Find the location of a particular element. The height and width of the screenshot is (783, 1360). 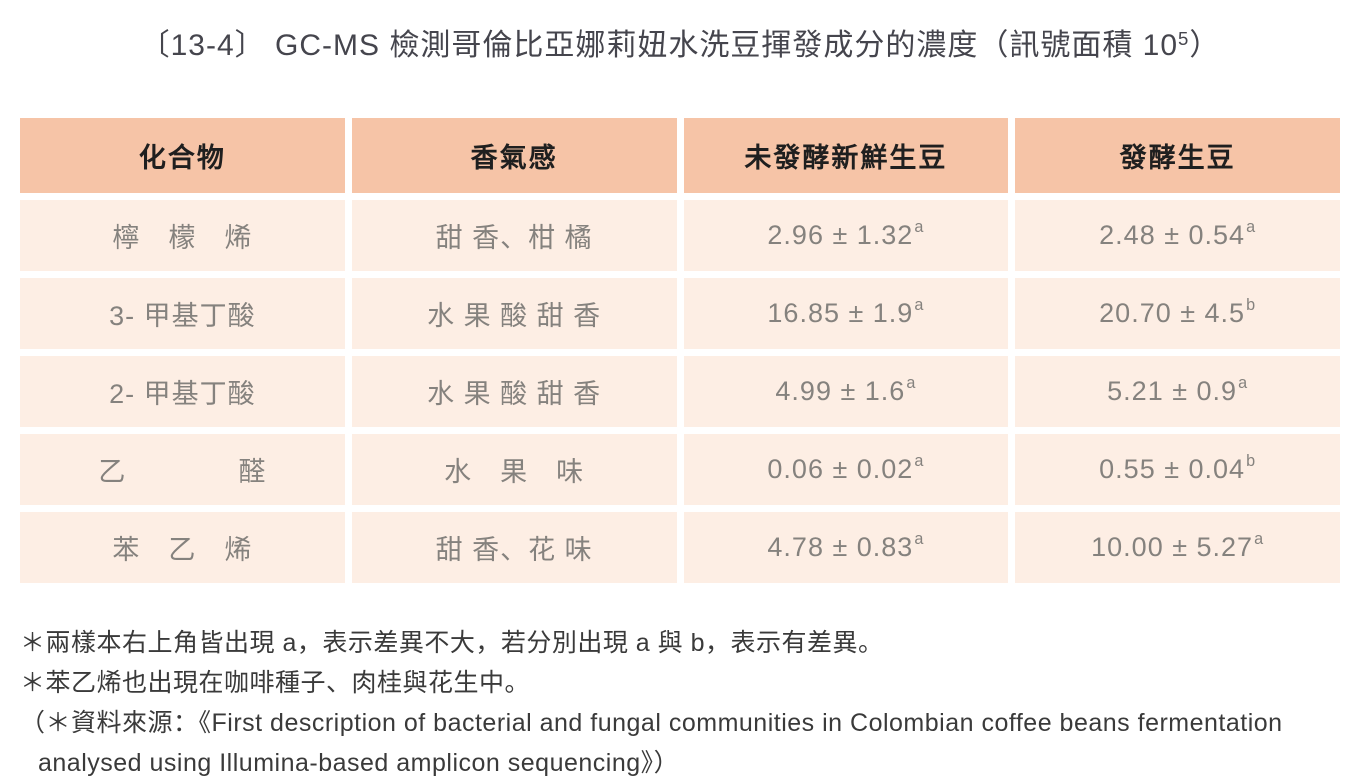

cell-fresh-limonene: 2.96 ± 1.32 a is located at coordinates (846, 235).